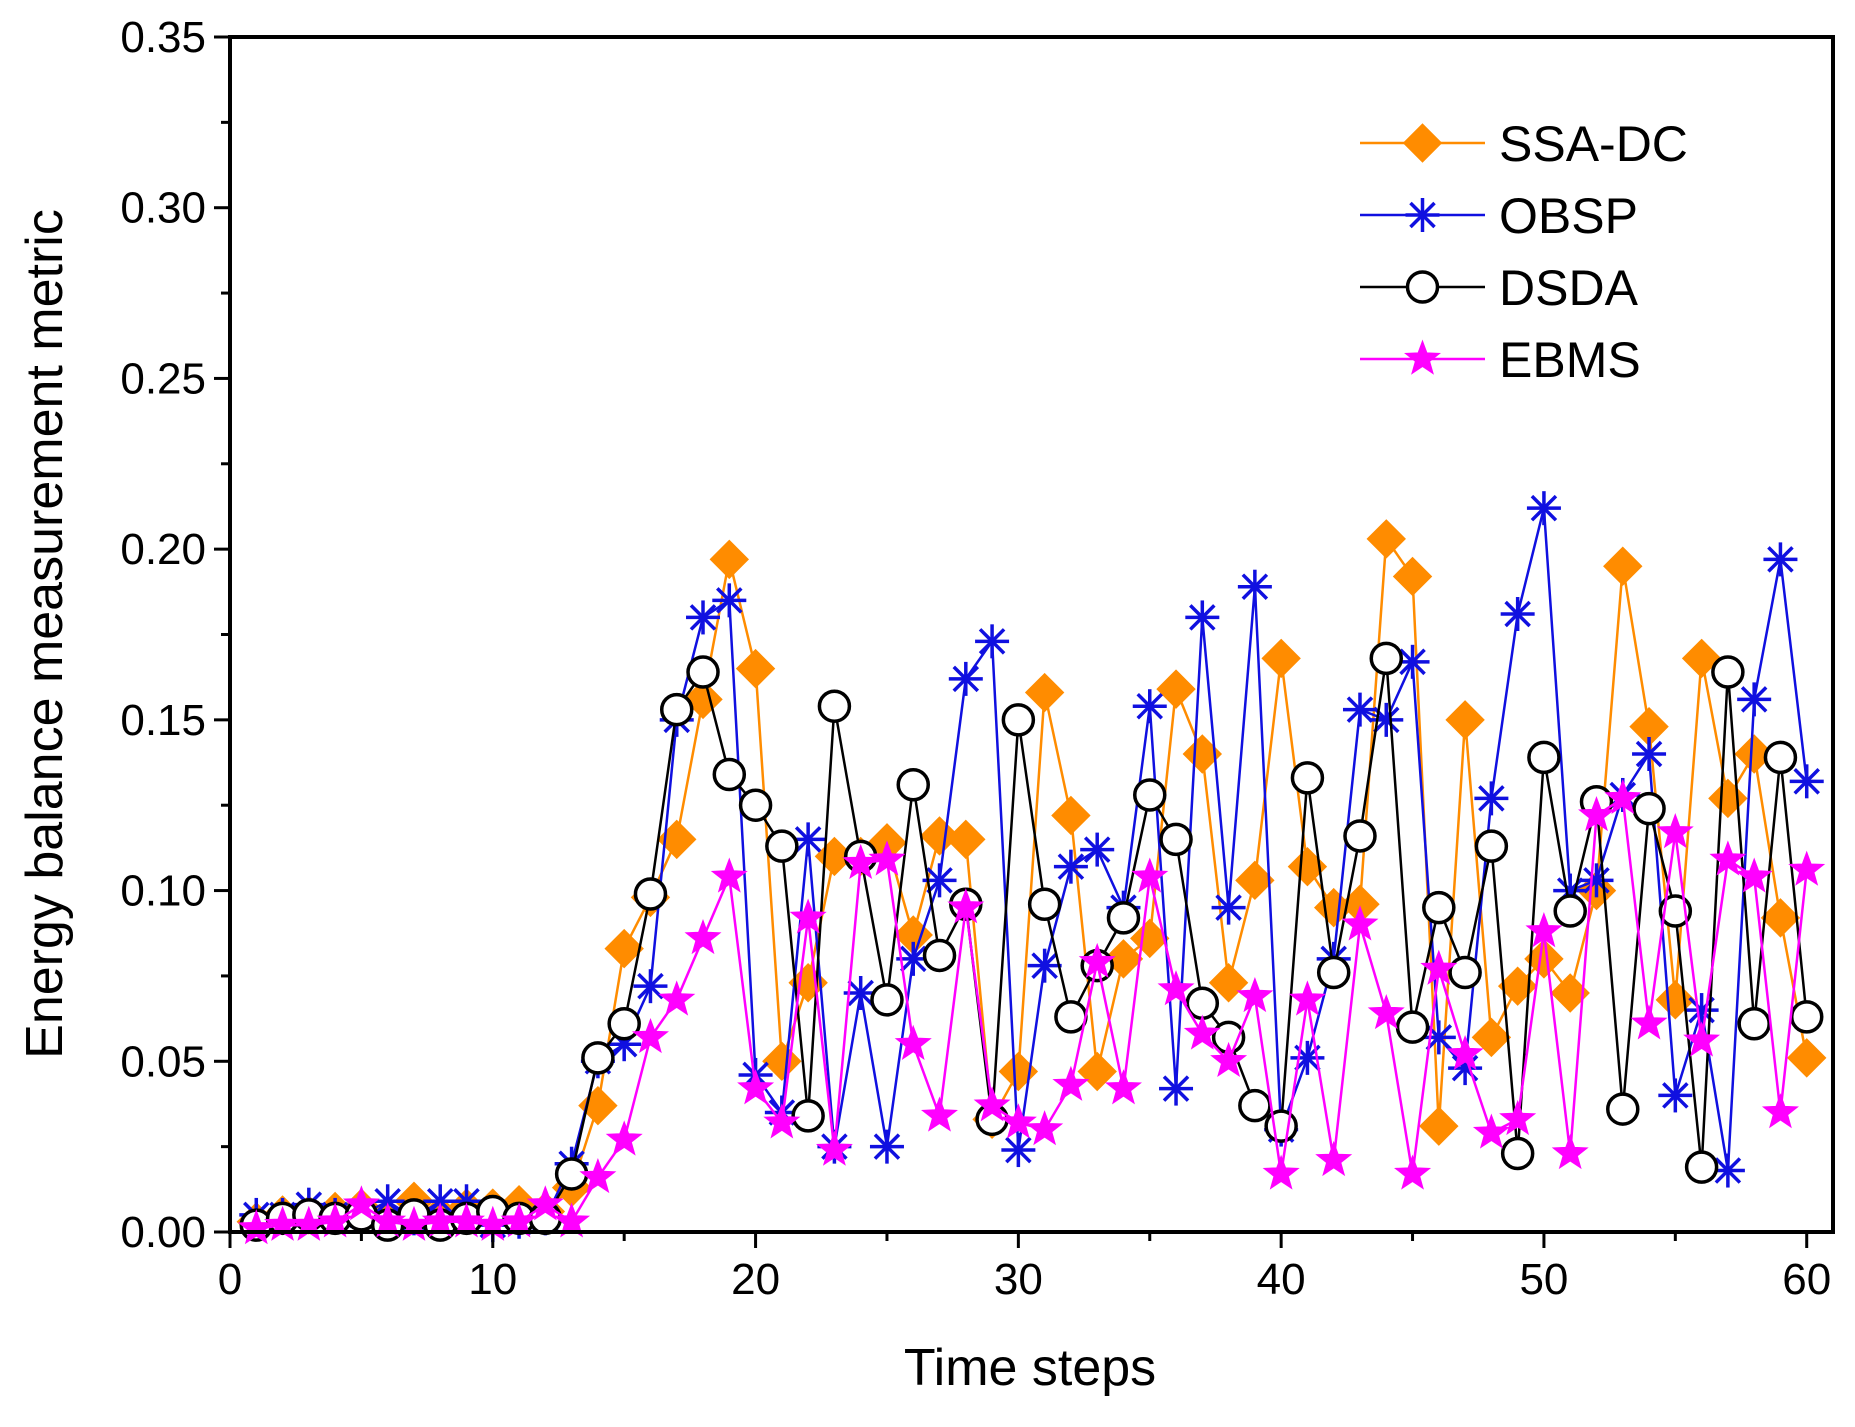 The image size is (1855, 1427). What do you see at coordinates (163, 549) in the screenshot?
I see `y-tick-label: 0.20` at bounding box center [163, 549].